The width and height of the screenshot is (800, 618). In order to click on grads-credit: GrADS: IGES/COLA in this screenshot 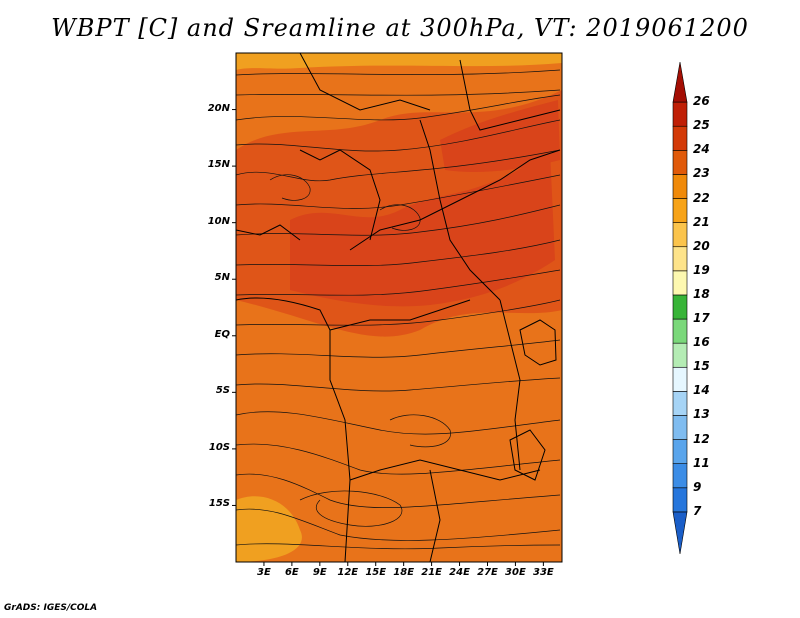, I will do `click(51, 608)`.